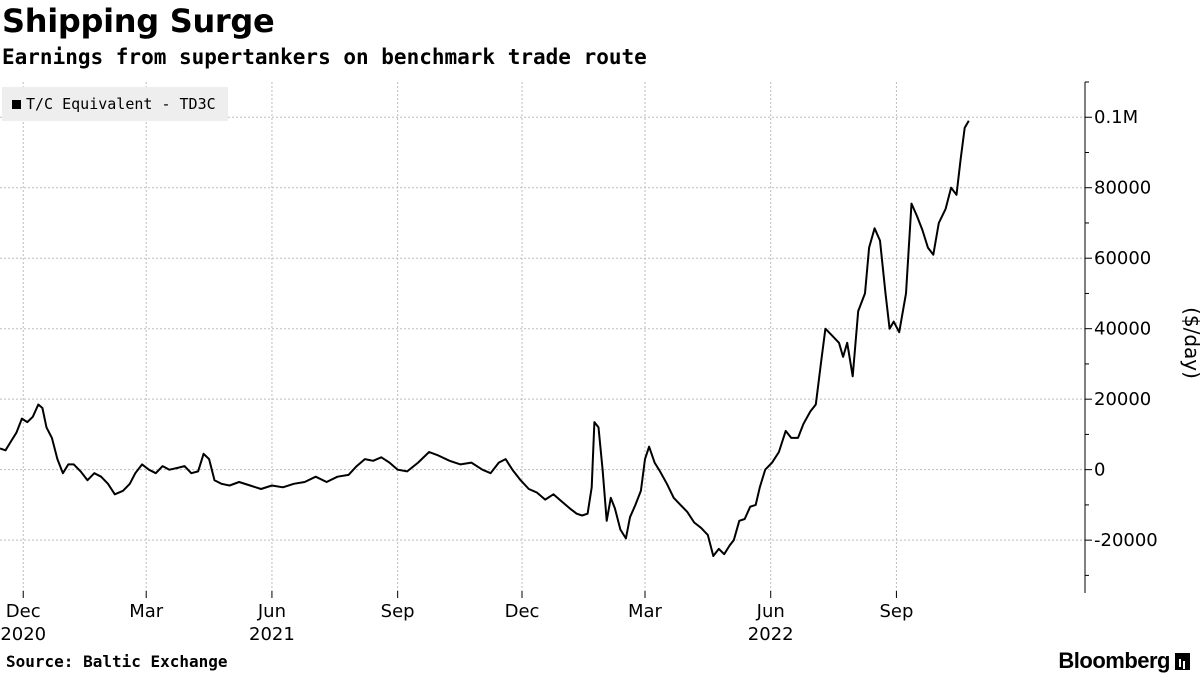 This screenshot has width=1200, height=675. I want to click on x-year-label: 2020, so click(23, 634).